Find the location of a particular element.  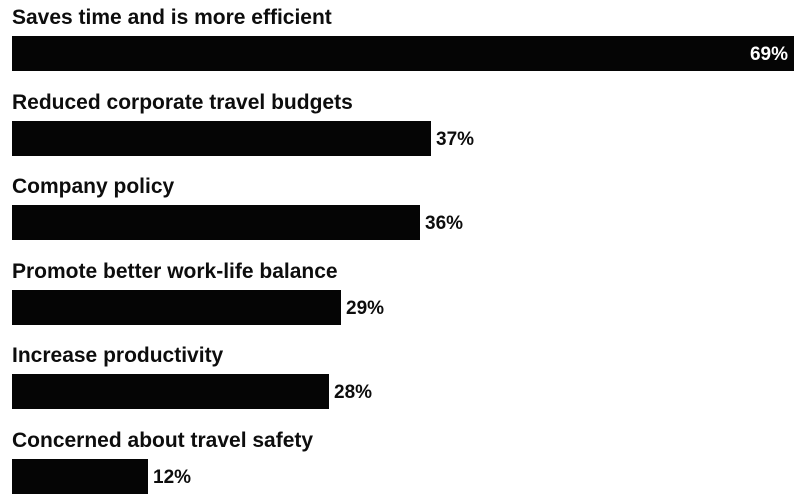

category-label: Promote better work-life balance is located at coordinates (175, 271).